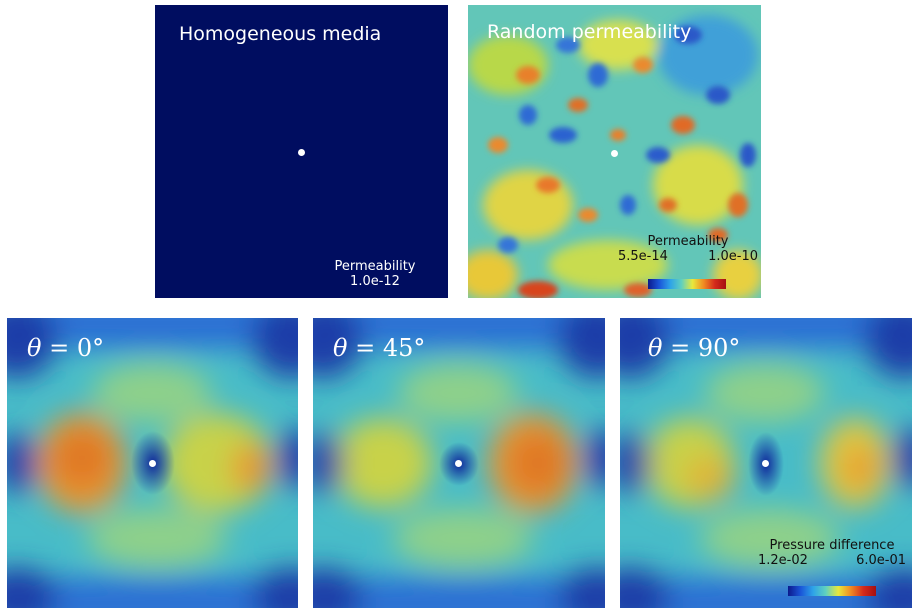 Image resolution: width=916 pixels, height=612 pixels. I want to click on theta-label: θ = 90°, so click(694, 348).